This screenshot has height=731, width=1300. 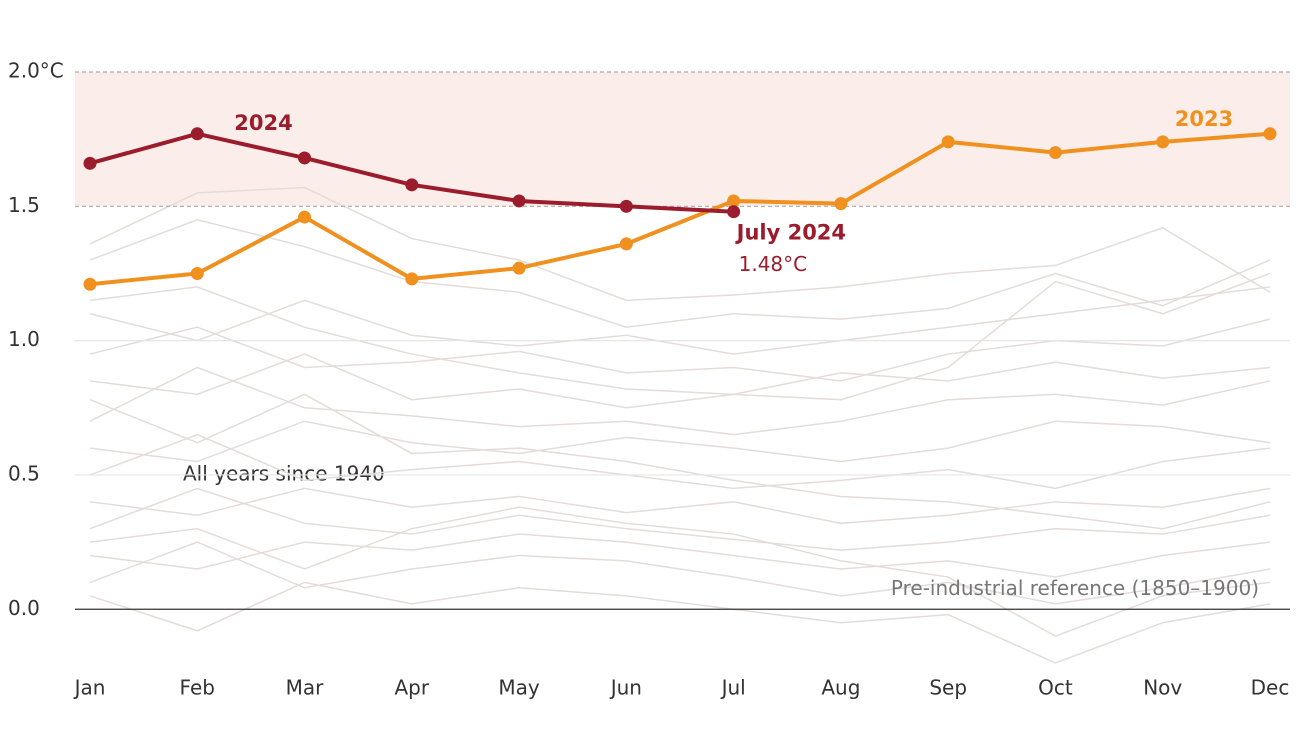 I want to click on x-tick-label: Aug, so click(x=840, y=688).